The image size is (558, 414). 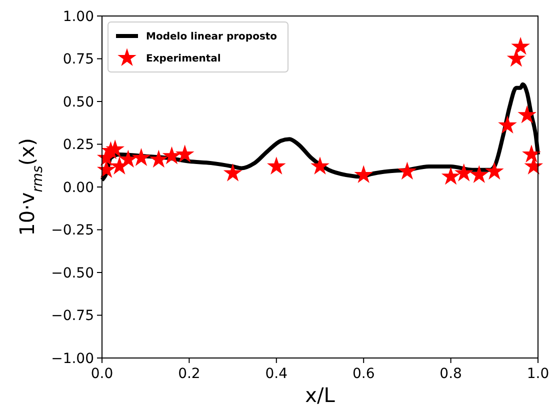 I want to click on x-tick-label: 1.0, so click(x=538, y=374).